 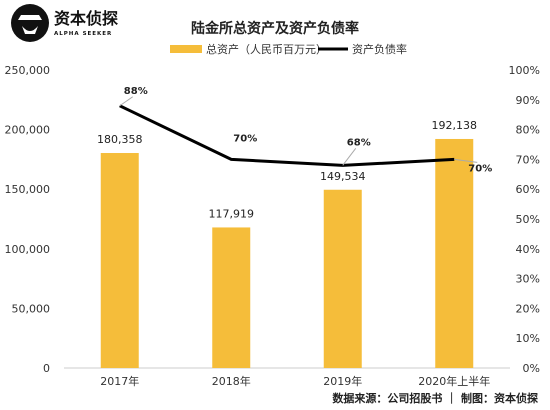 I want to click on ratio-value-label: 68%, so click(x=359, y=142).